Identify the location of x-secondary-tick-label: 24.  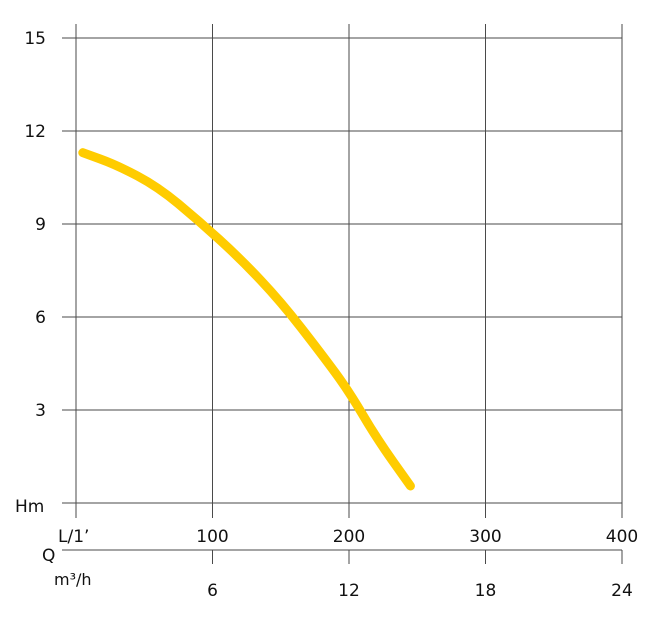
(622, 591).